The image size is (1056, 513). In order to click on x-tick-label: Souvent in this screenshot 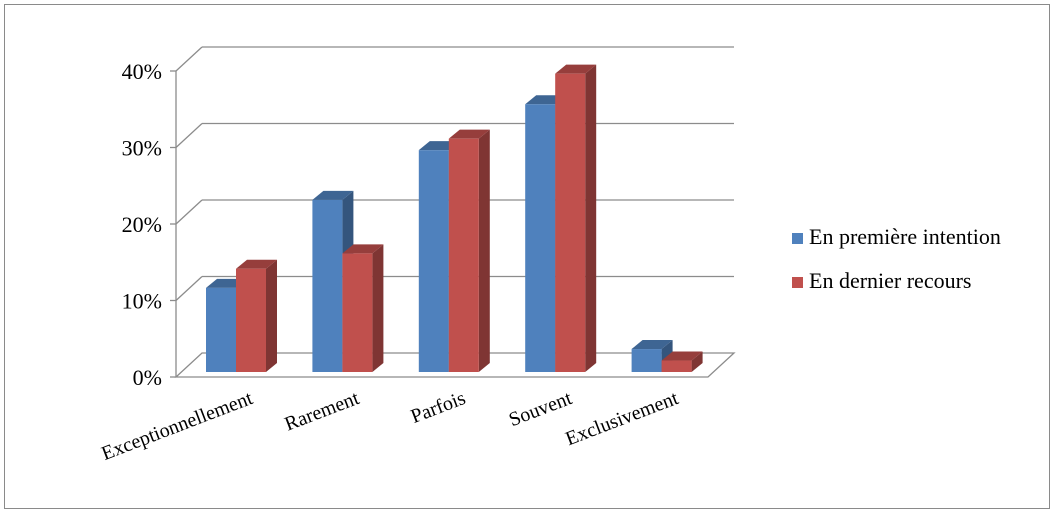, I will do `click(541, 409)`.